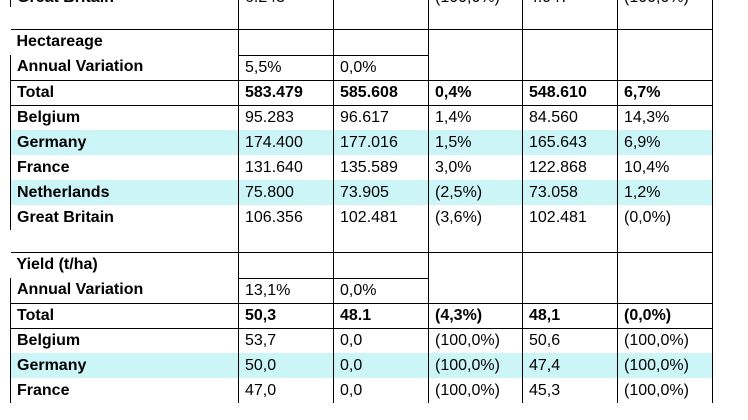 The width and height of the screenshot is (748, 420). I want to click on value-cell: 5,5%, so click(286, 67).